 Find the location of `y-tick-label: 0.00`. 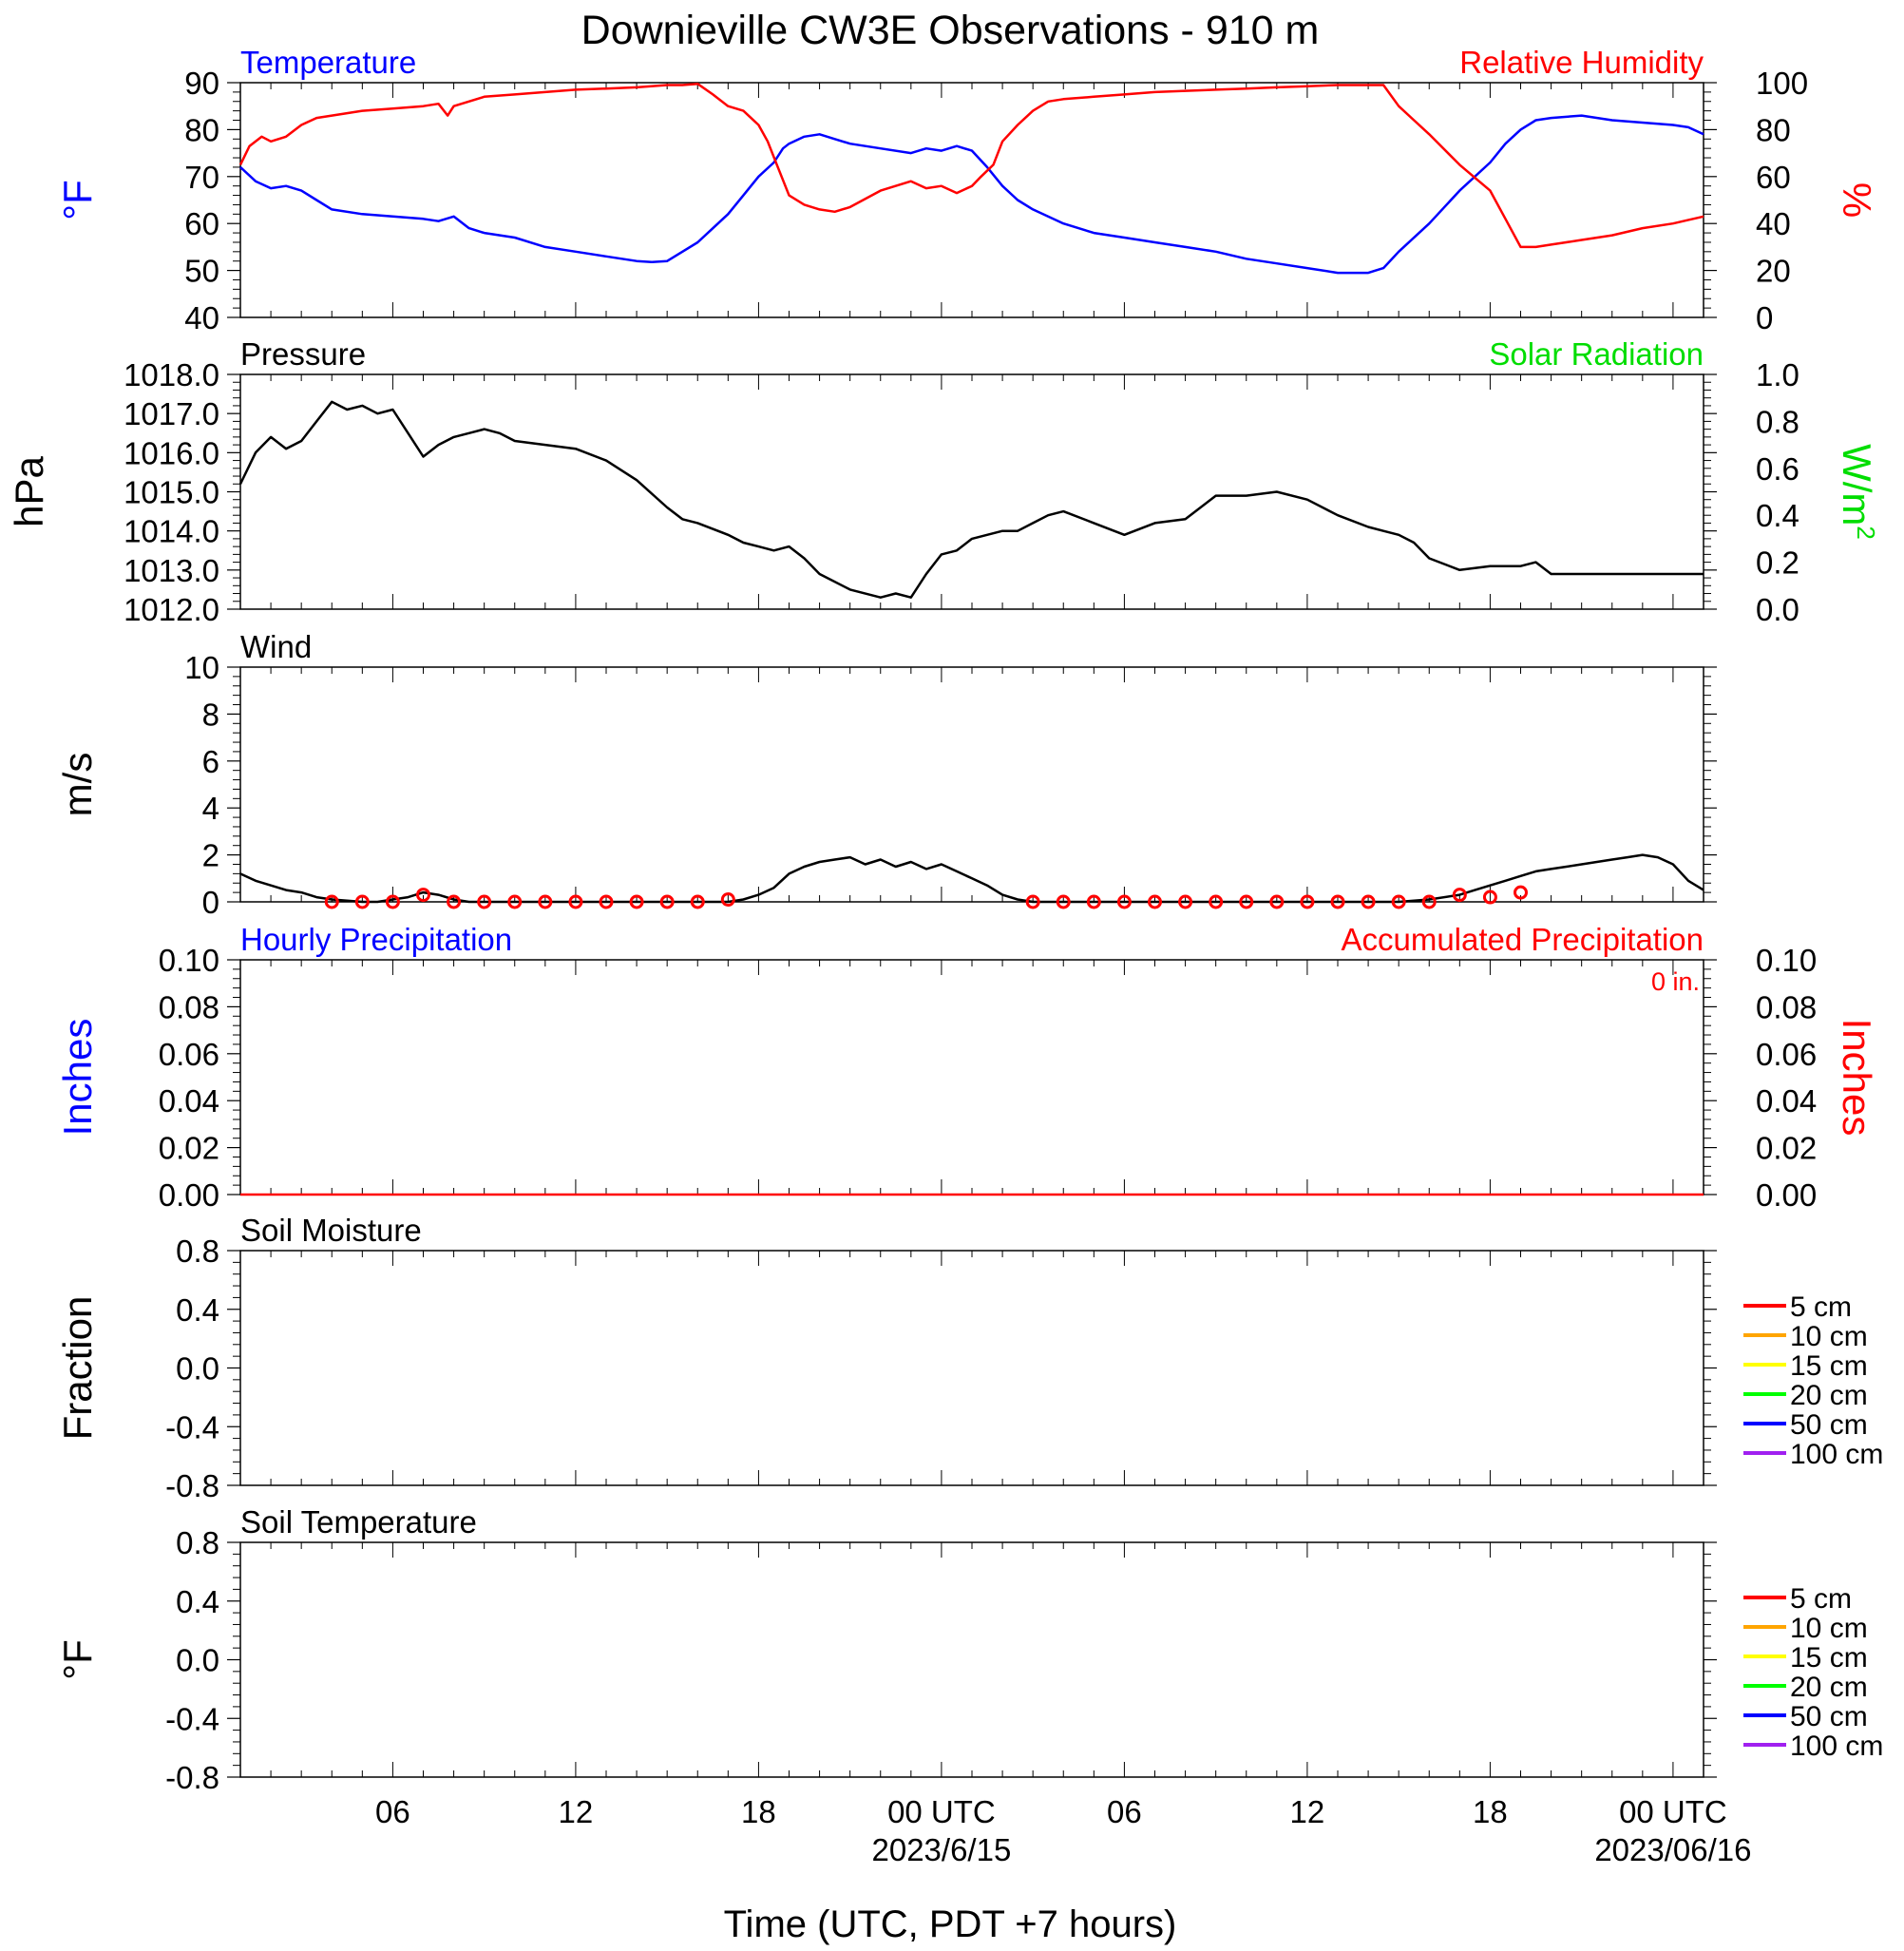

y-tick-label: 0.00 is located at coordinates (189, 1195).